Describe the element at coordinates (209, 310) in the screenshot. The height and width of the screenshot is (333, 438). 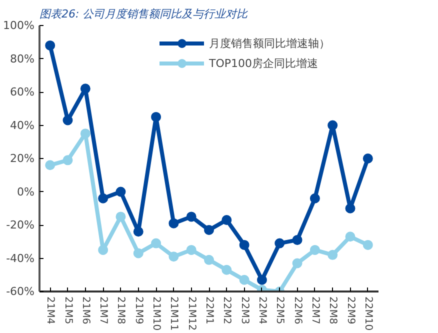
I see `x-tick-label: 22M1` at that location.